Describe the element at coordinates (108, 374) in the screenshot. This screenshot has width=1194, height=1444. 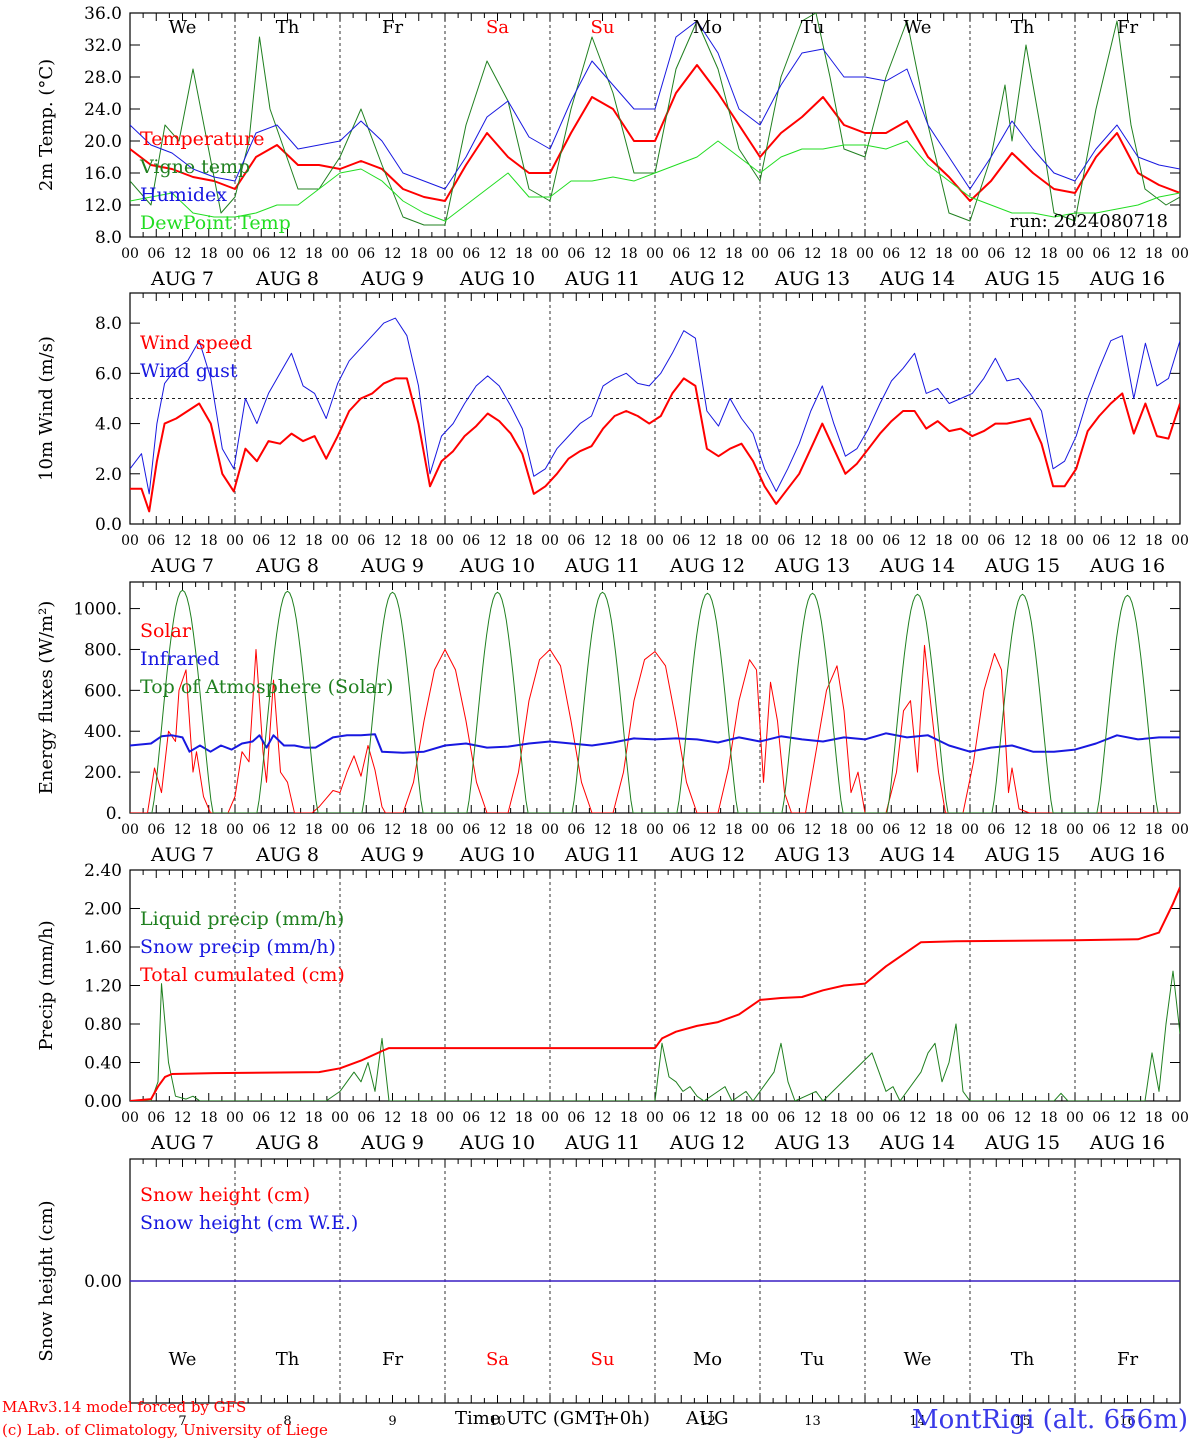
I see `y-tick-label: 6.0` at that location.